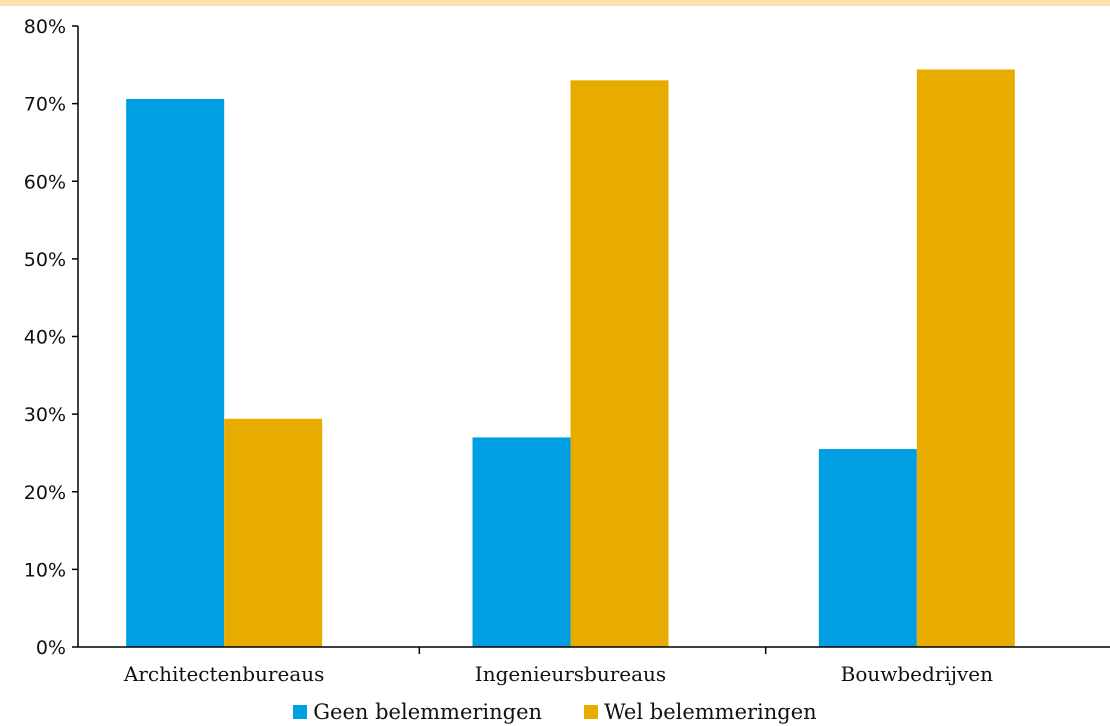 The width and height of the screenshot is (1110, 726). What do you see at coordinates (45, 260) in the screenshot?
I see `y-tick-label: 50%` at bounding box center [45, 260].